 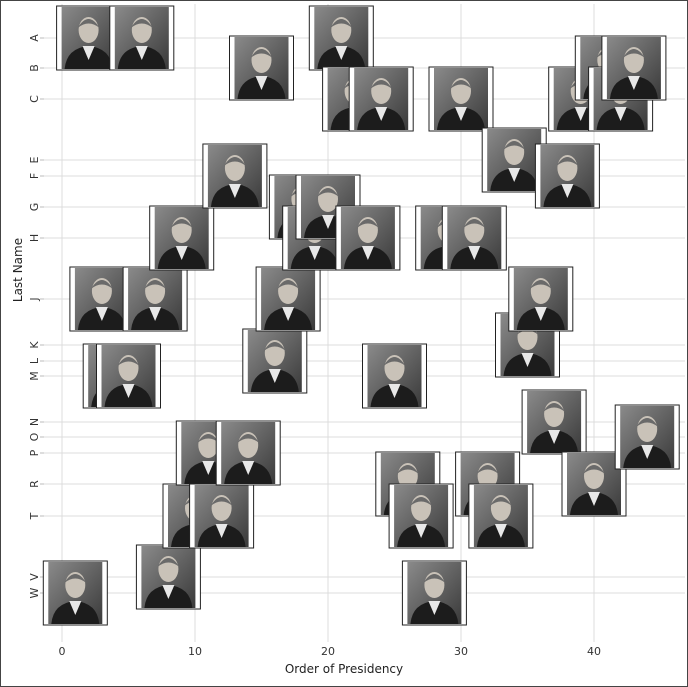 I want to click on y-tick-label: M, so click(x=34, y=376).